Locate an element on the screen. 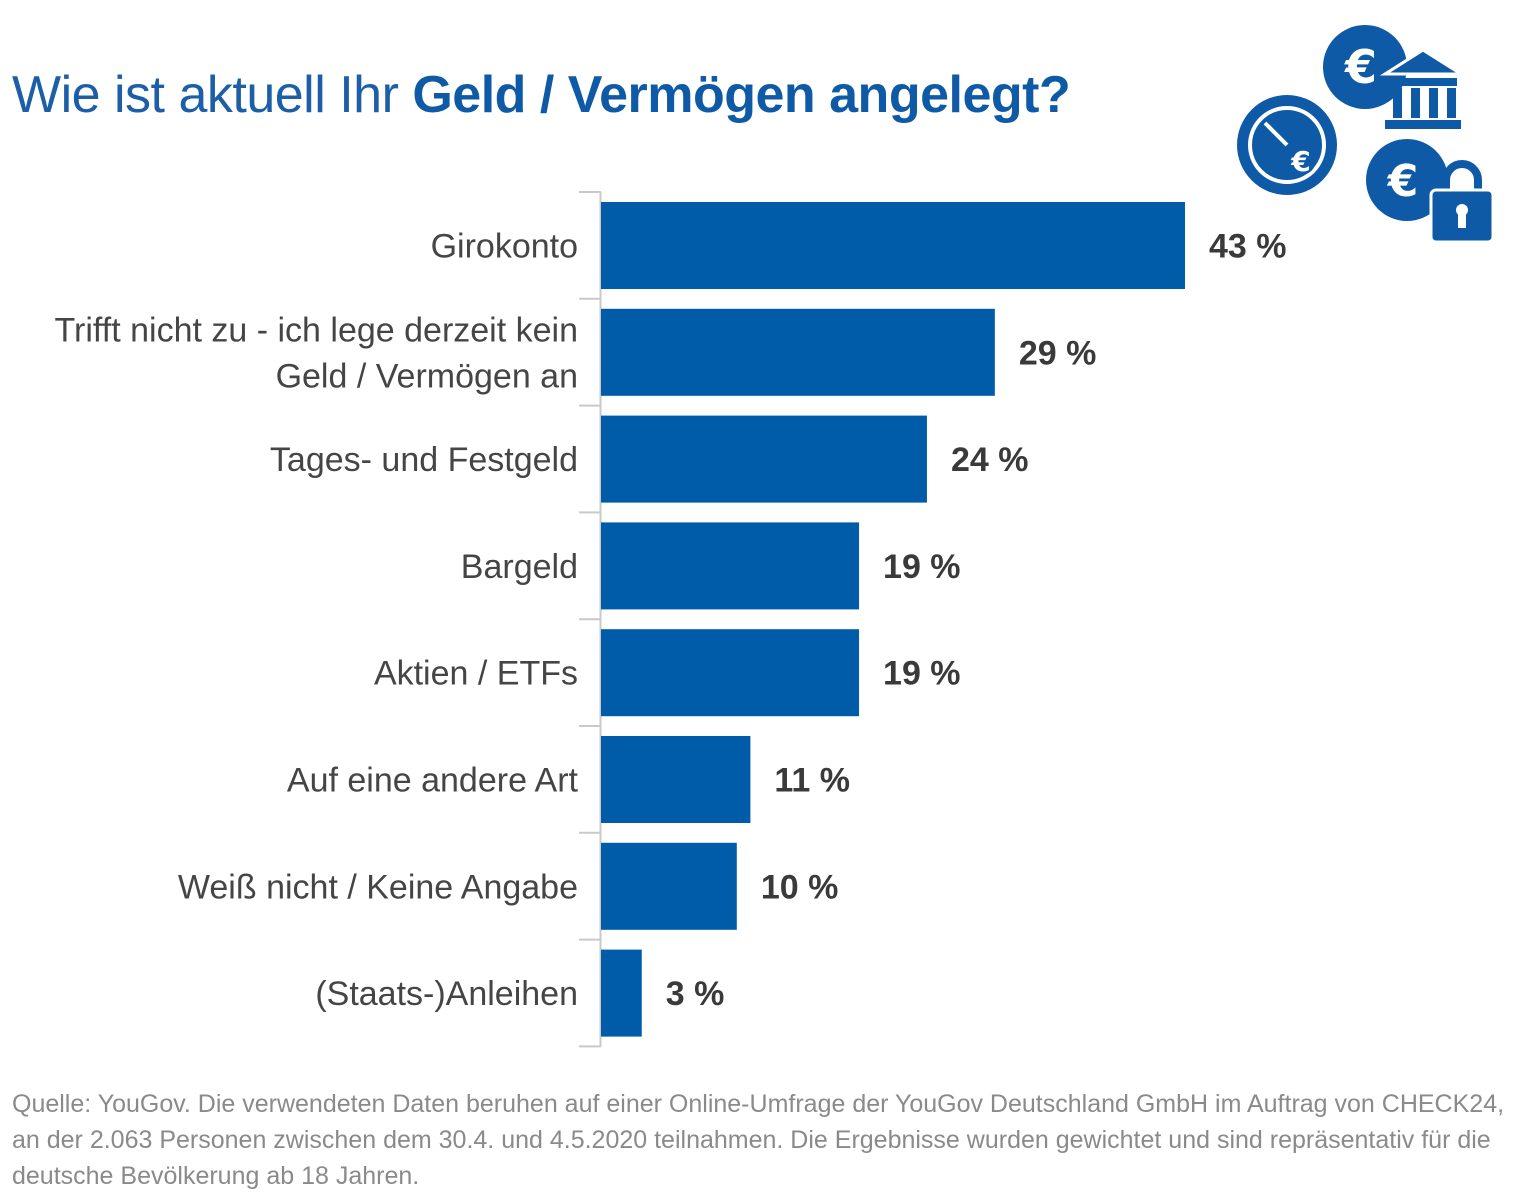 This screenshot has height=1200, width=1540. category-label: Aktien / ETFs is located at coordinates (476, 674).